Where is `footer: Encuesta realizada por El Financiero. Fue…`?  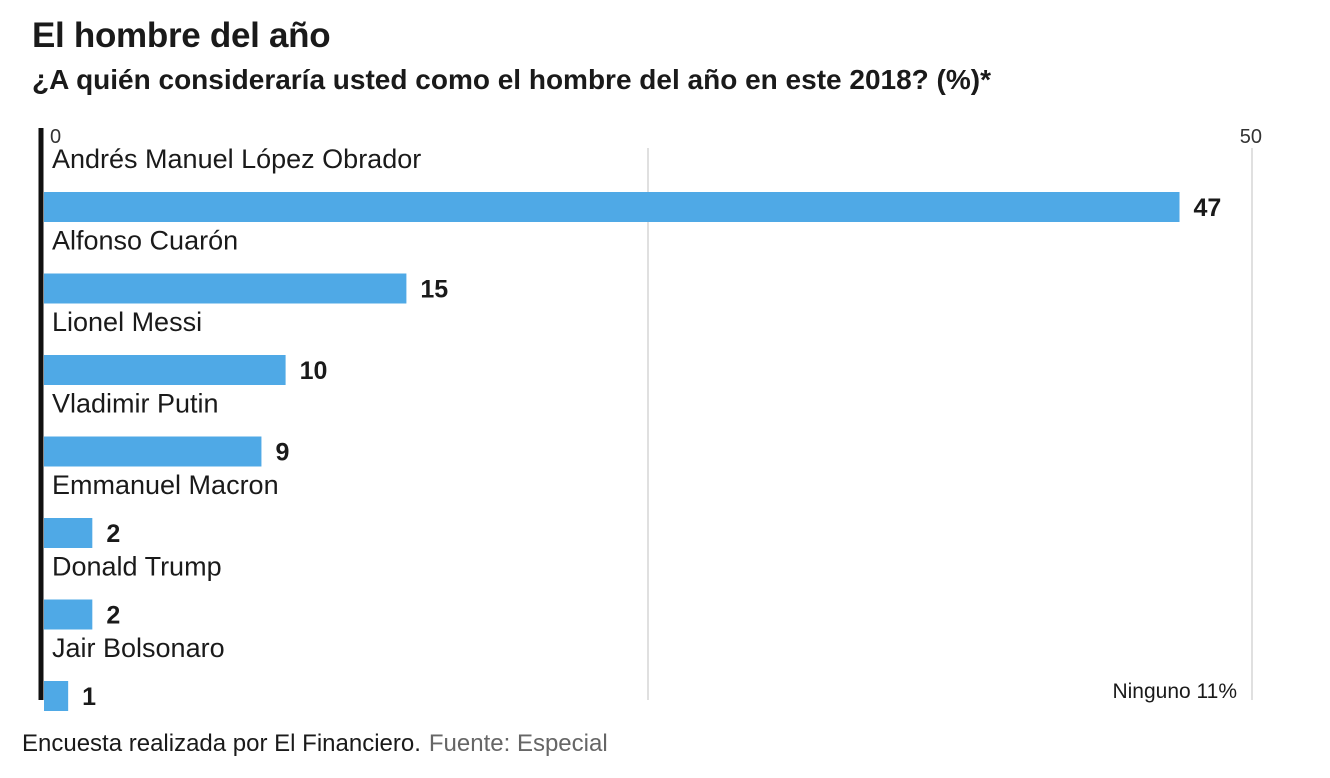
footer: Encuesta realizada por El Financiero. Fue… is located at coordinates (315, 744).